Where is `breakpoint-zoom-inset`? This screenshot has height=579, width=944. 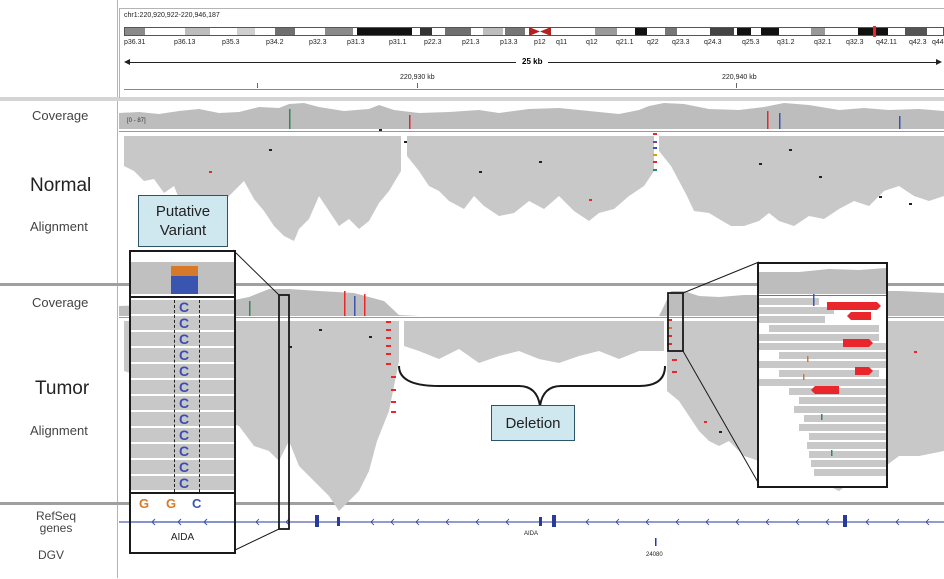
breakpoint-zoom-inset is located at coordinates (822, 375).